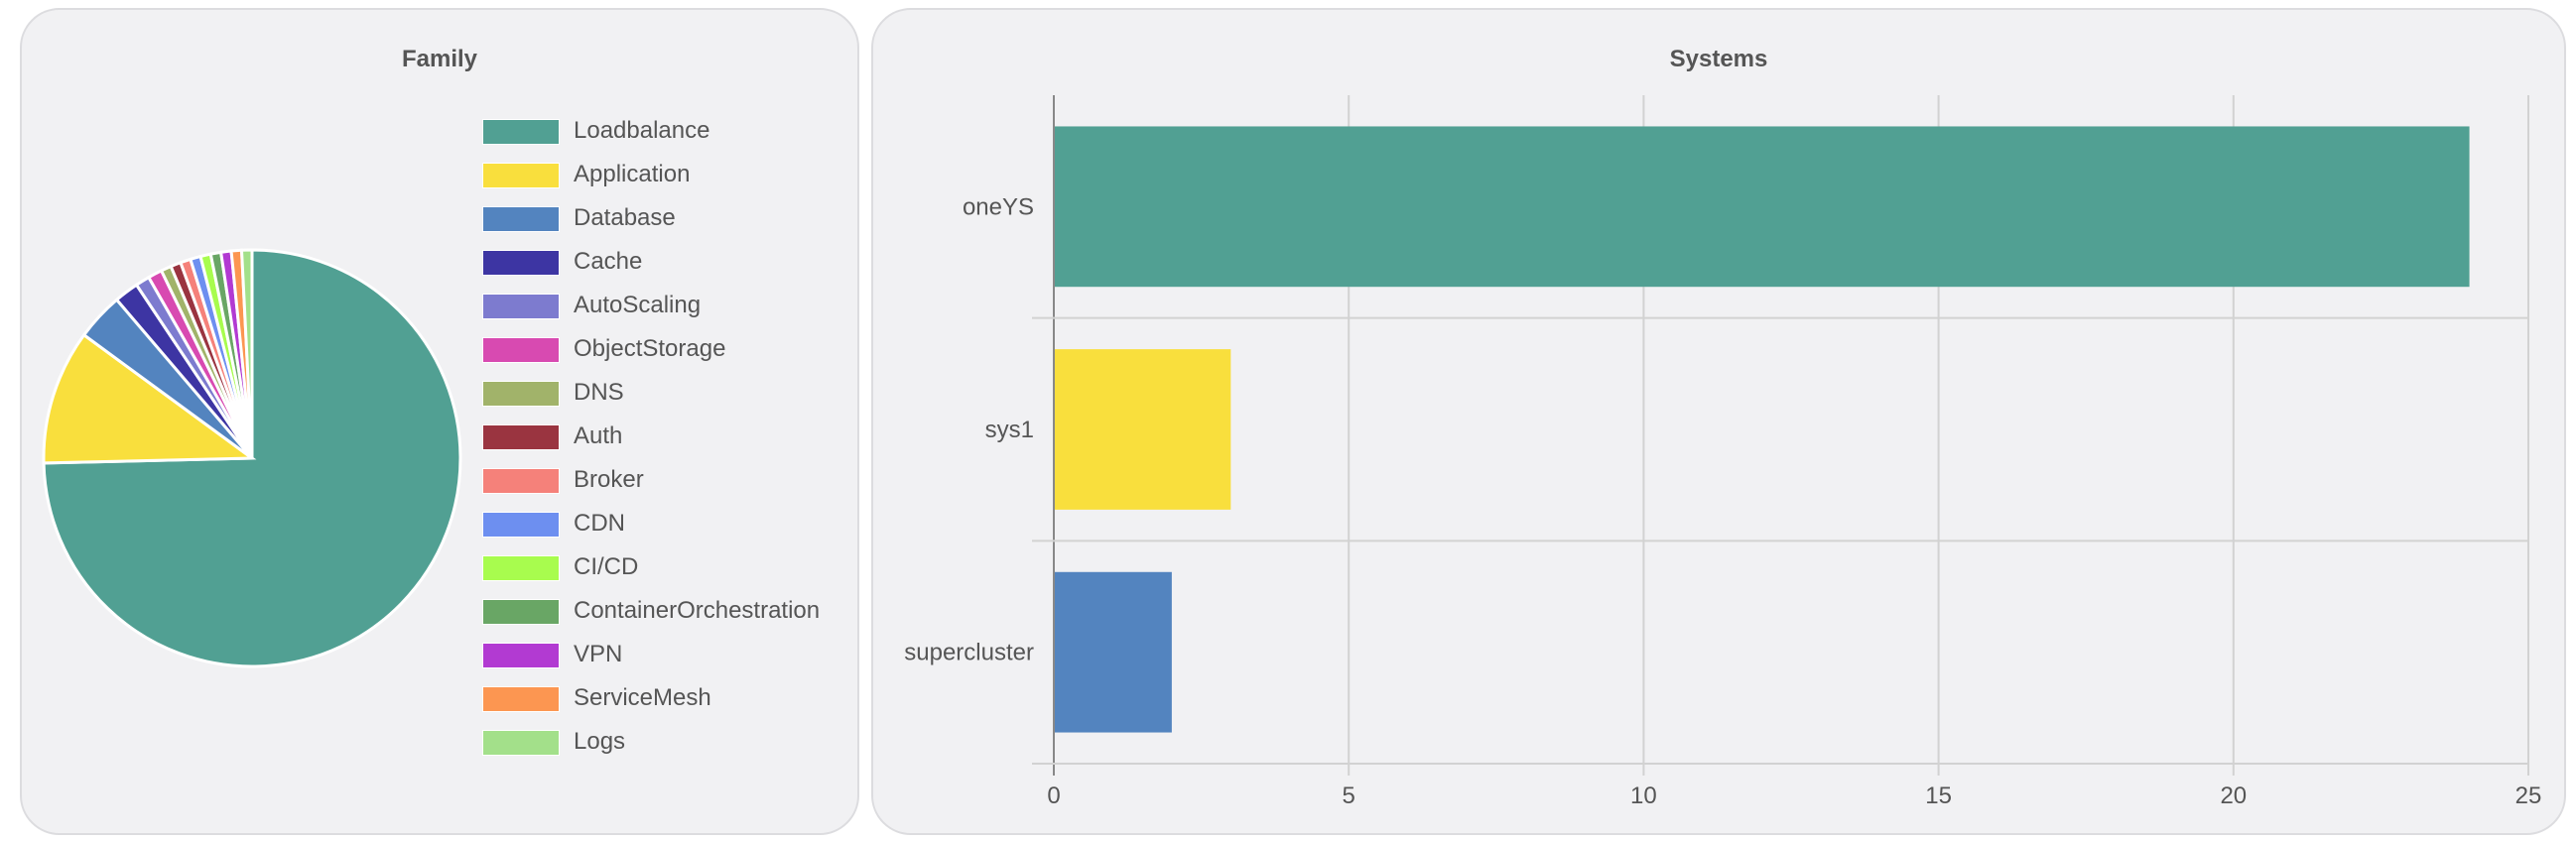 The width and height of the screenshot is (2576, 841). Describe the element at coordinates (1719, 59) in the screenshot. I see `systems-chart-title: Systems` at that location.